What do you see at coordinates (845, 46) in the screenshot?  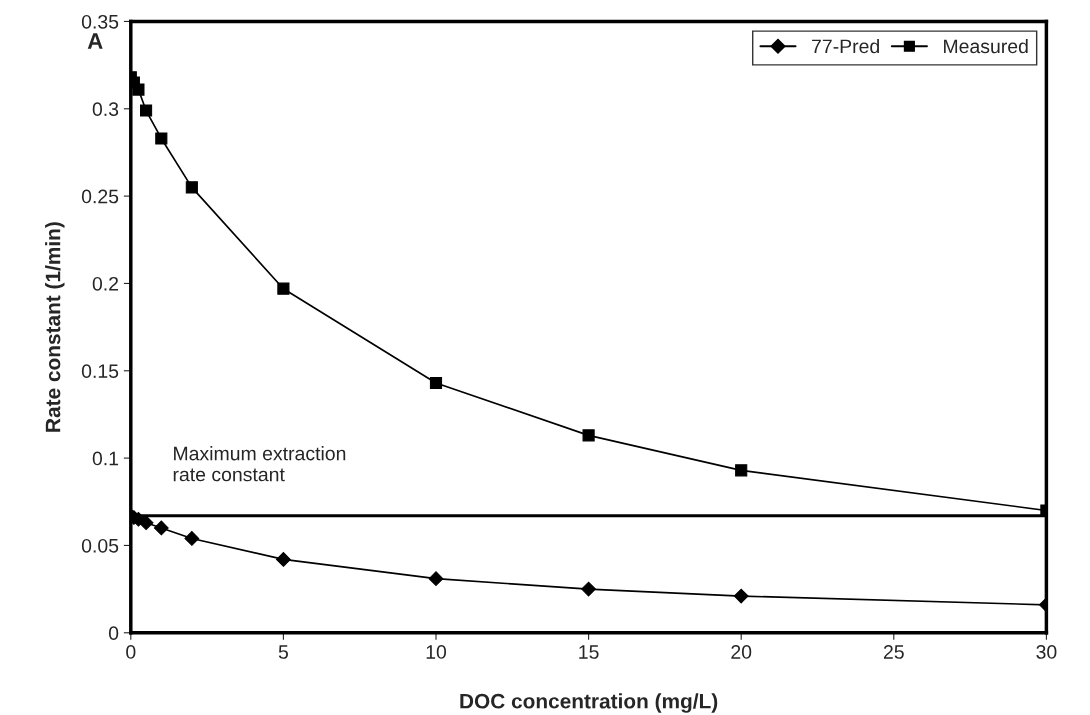 I see `legend-label: 77-Pred` at bounding box center [845, 46].